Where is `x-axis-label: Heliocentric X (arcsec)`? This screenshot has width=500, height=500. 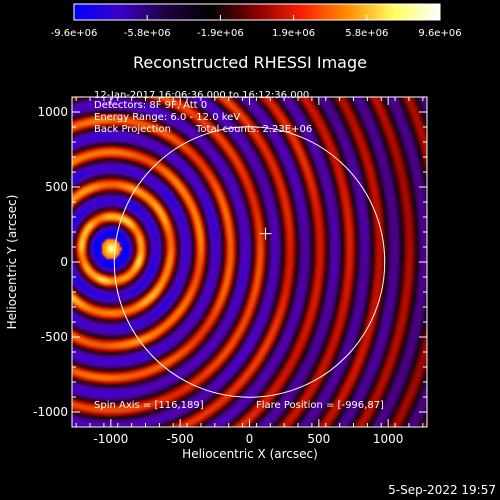 x-axis-label: Heliocentric X (arcsec) is located at coordinates (250, 454).